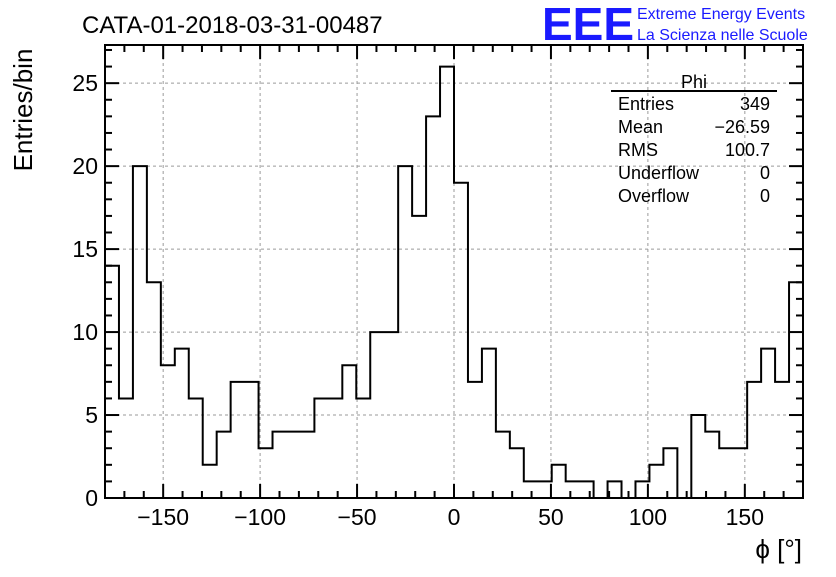 The height and width of the screenshot is (577, 836). What do you see at coordinates (755, 104) in the screenshot?
I see `stats-value-entries: 349` at bounding box center [755, 104].